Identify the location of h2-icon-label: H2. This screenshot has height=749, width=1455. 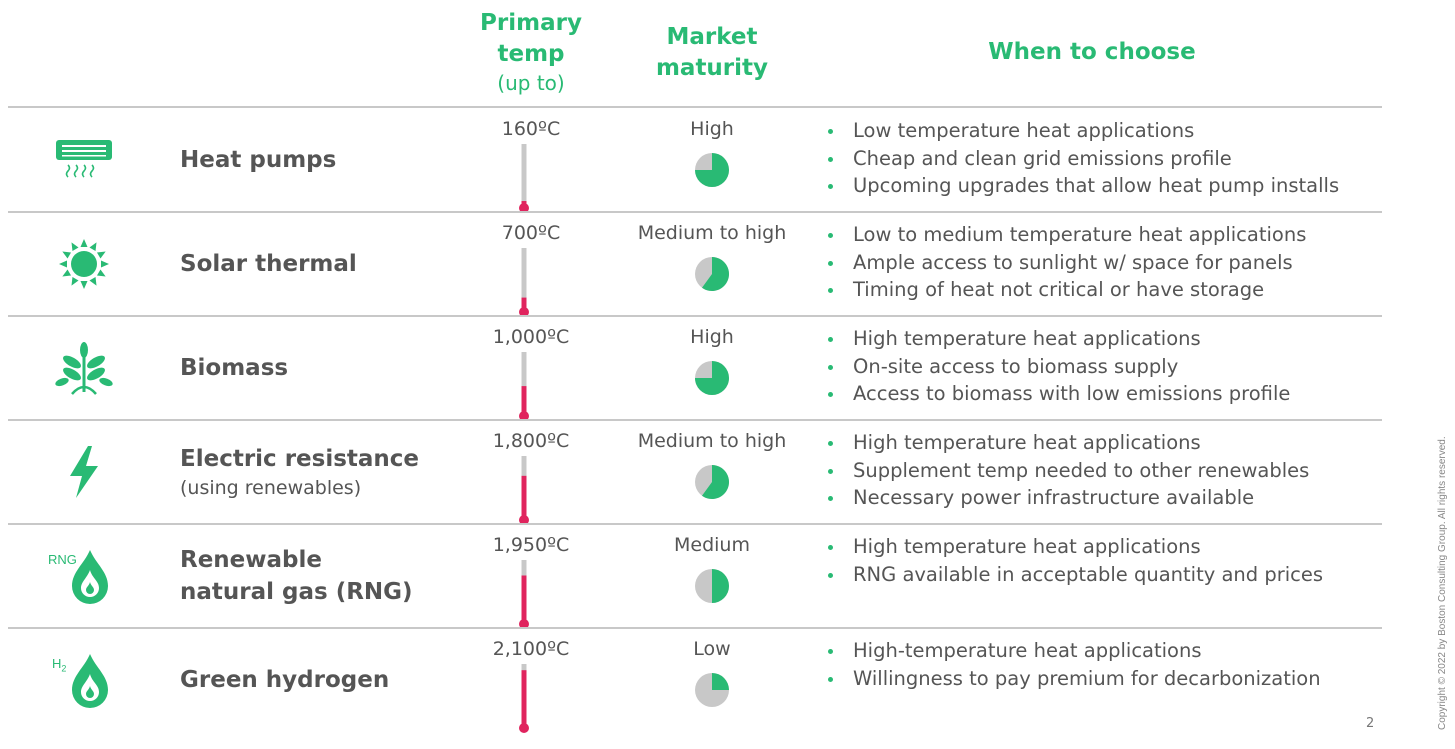
(59, 665).